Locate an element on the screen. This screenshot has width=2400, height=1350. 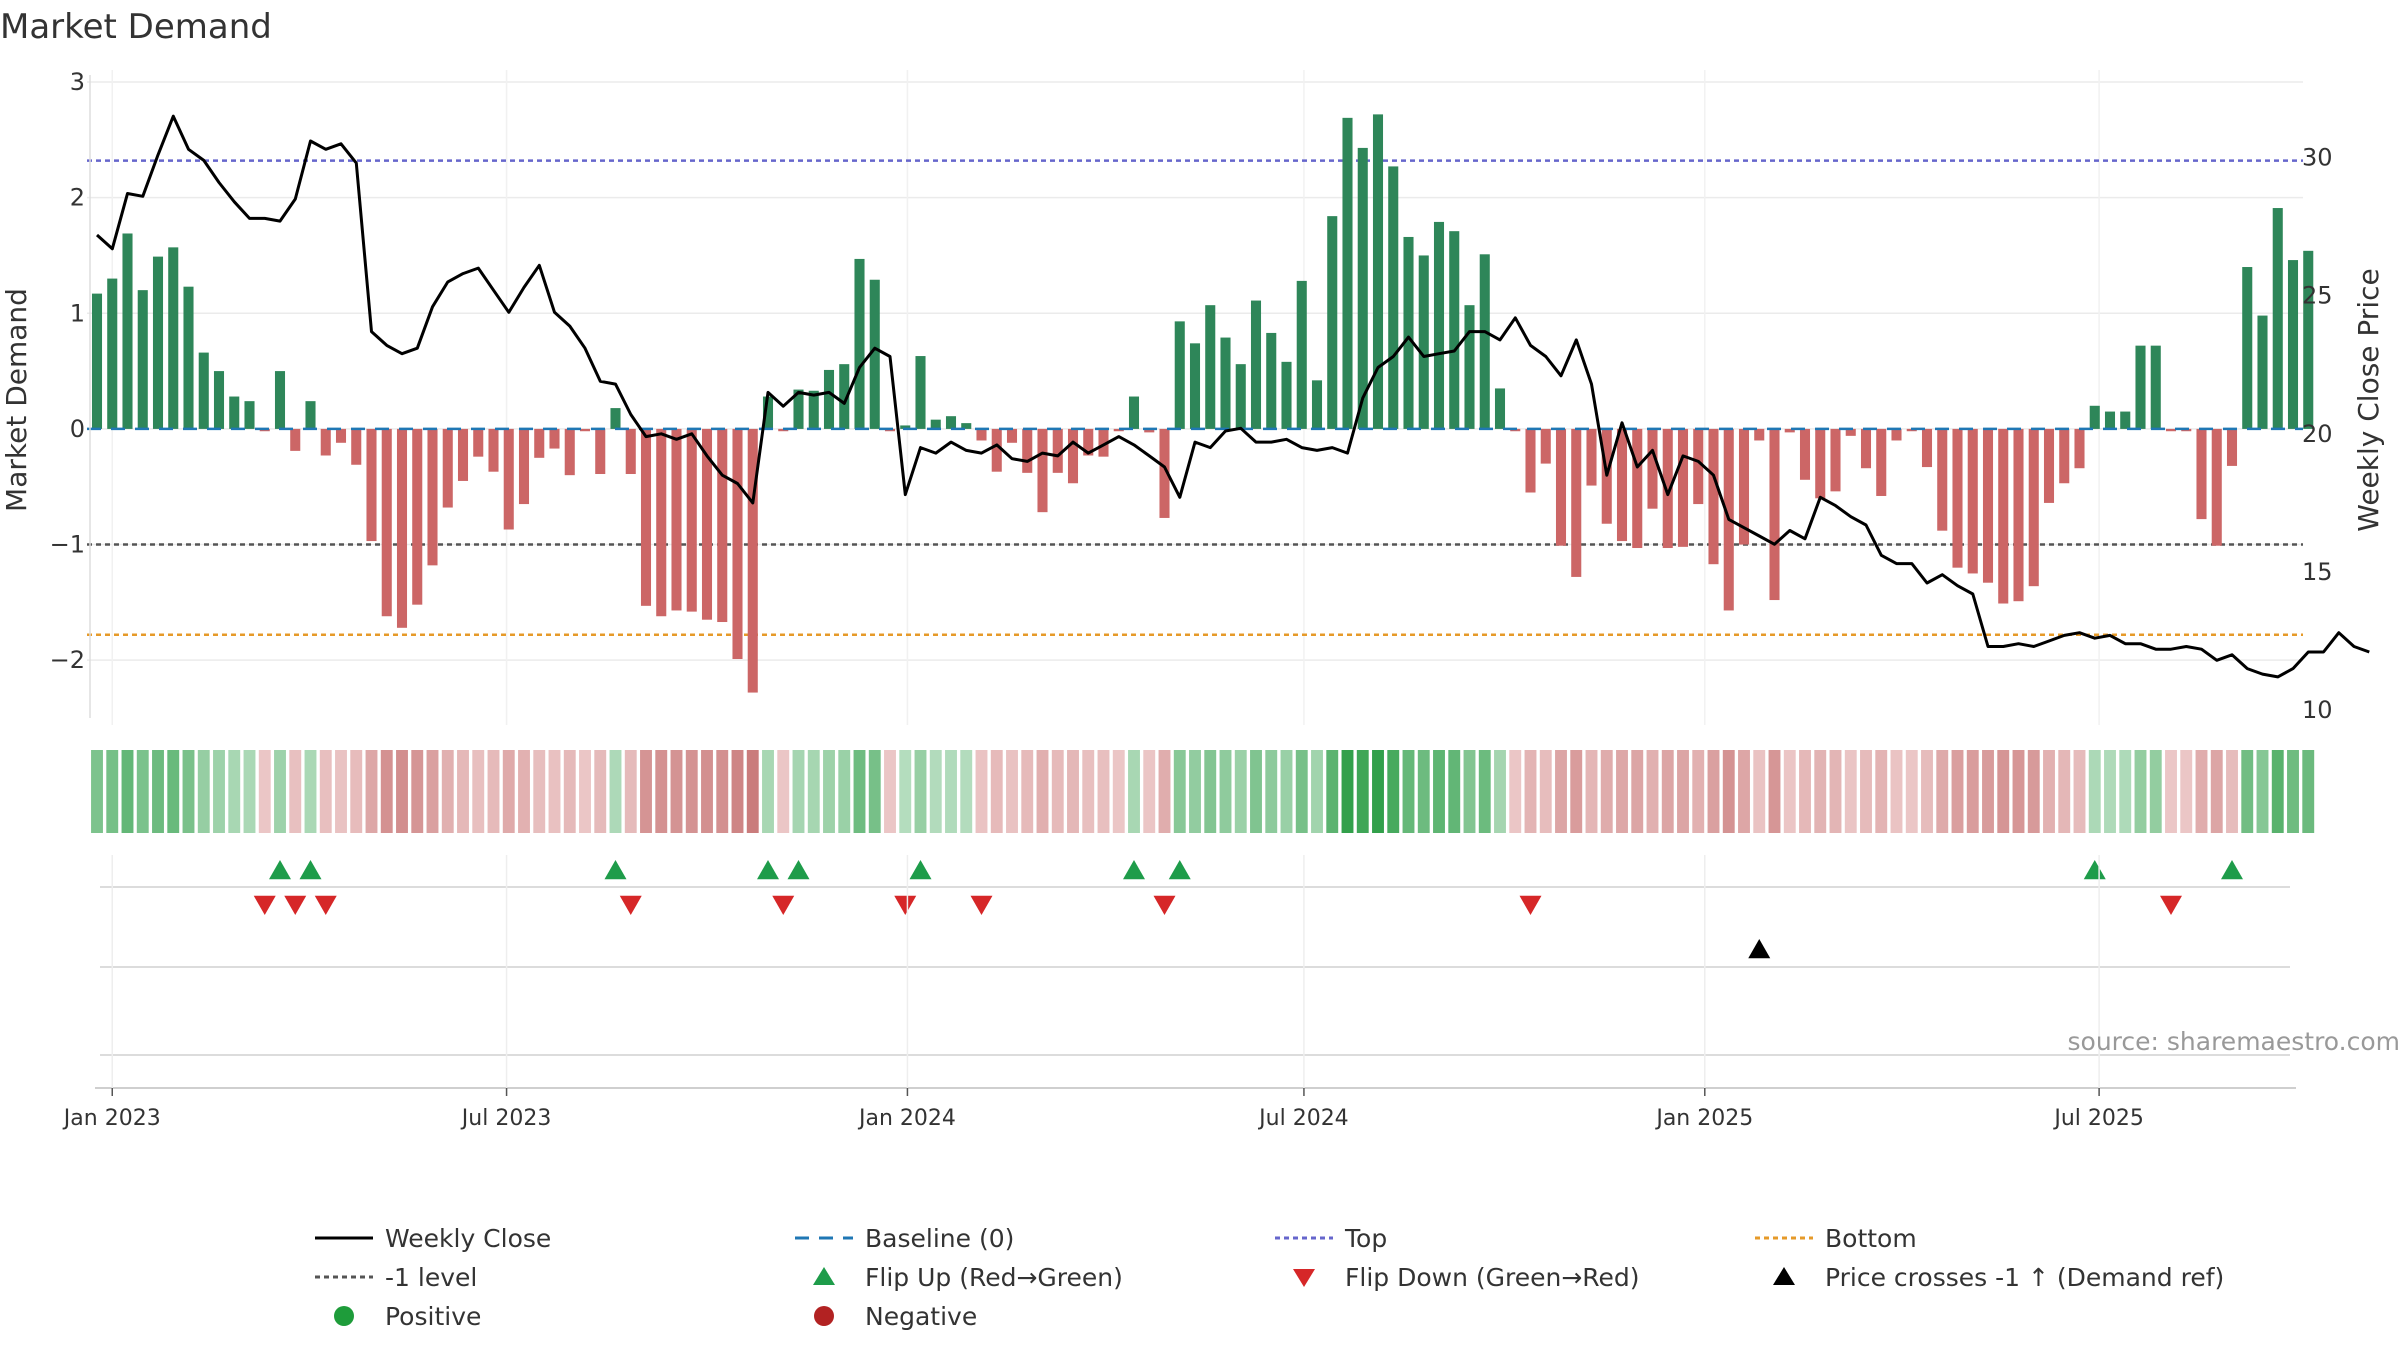
x-tick-label: Jul 2025 is located at coordinates (2098, 1118).